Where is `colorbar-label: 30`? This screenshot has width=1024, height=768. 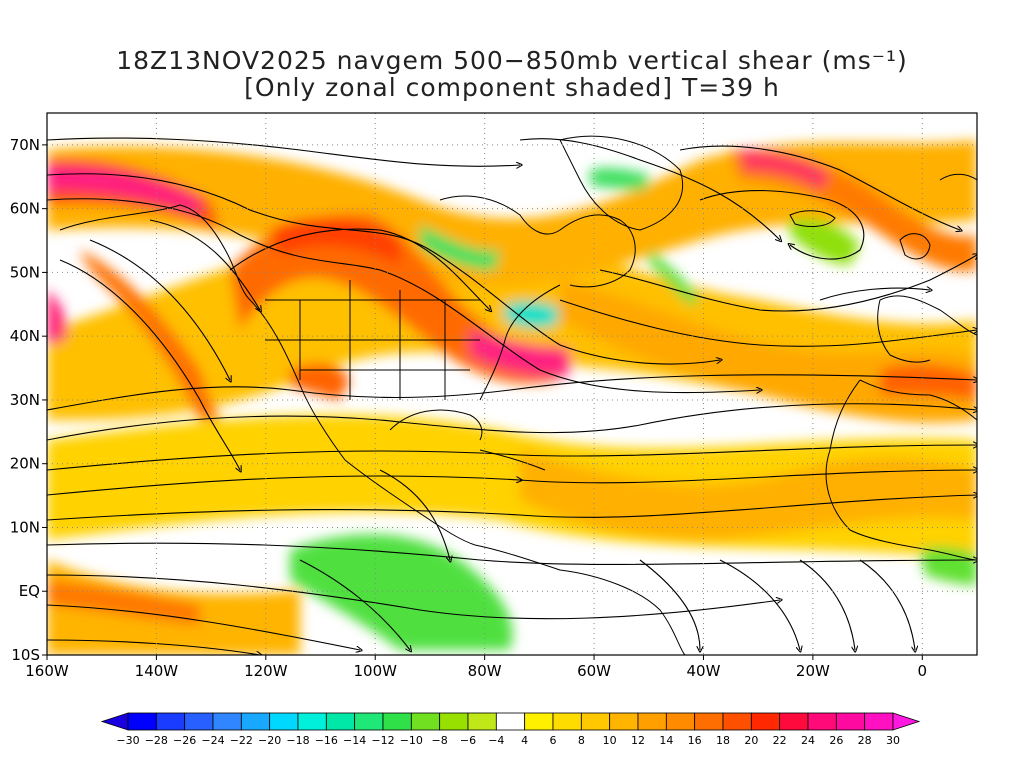
colorbar-label: 30 is located at coordinates (893, 740).